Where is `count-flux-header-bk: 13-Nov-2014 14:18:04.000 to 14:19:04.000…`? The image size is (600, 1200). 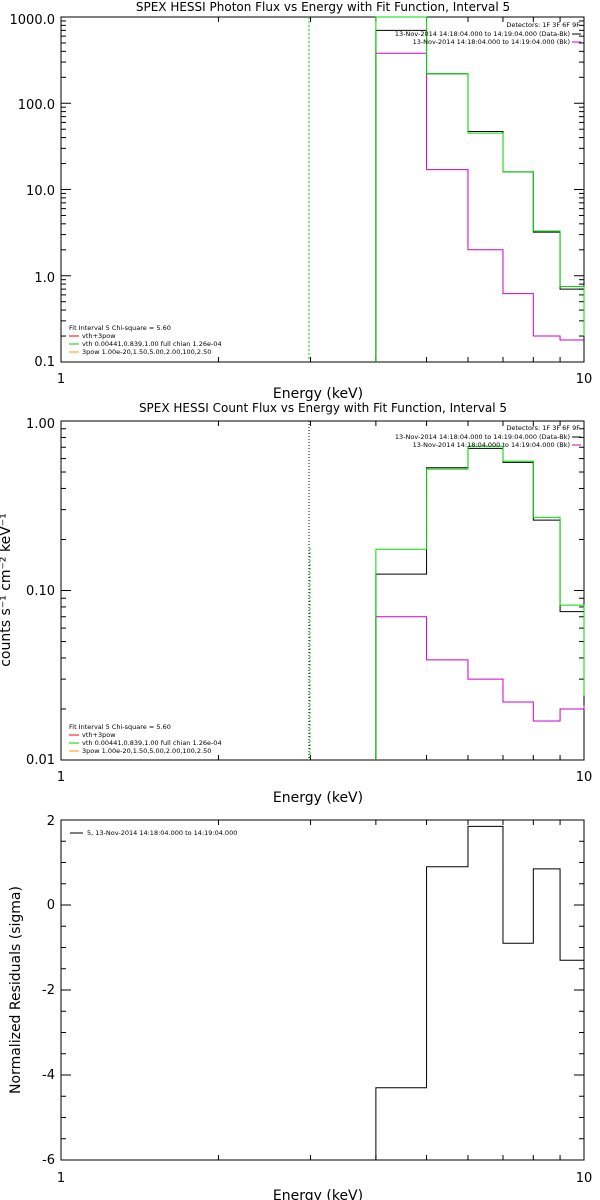
count-flux-header-bk: 13-Nov-2014 14:18:04.000 to 14:19:04.000… is located at coordinates (491, 445).